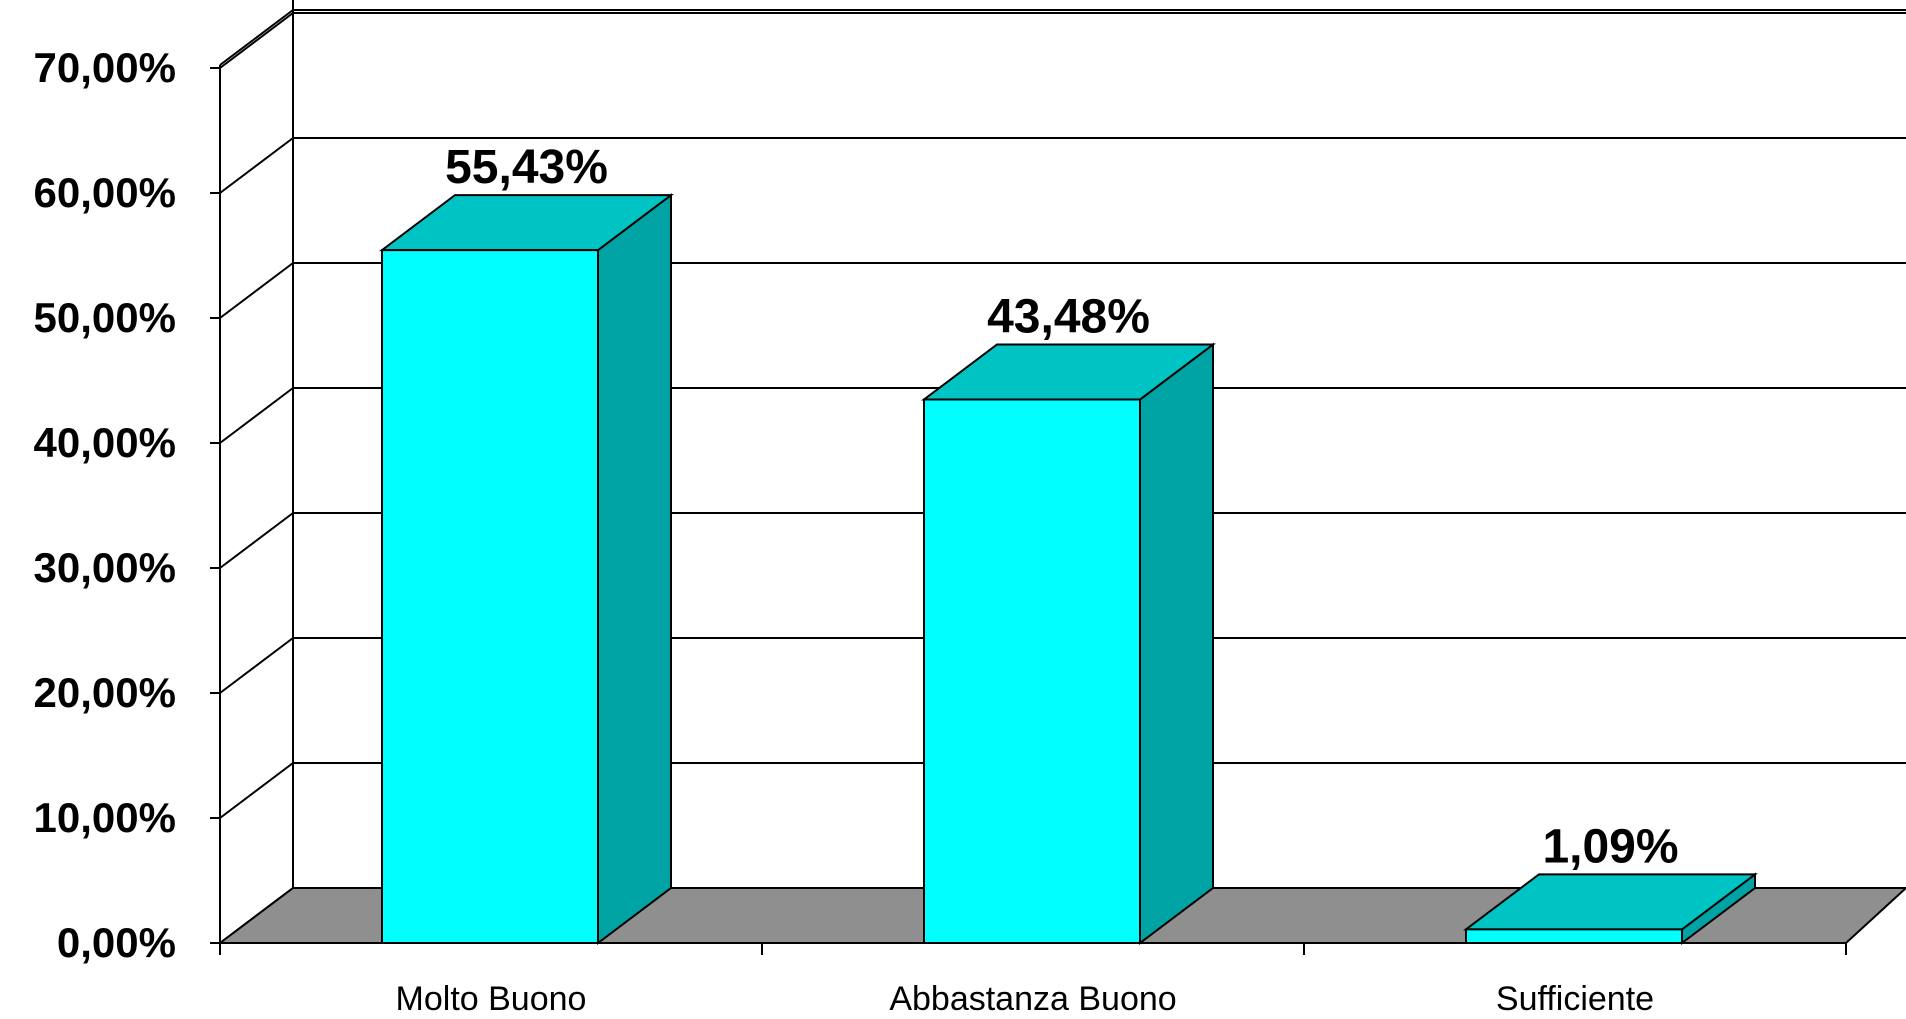 The image size is (1906, 1019). Describe the element at coordinates (105, 442) in the screenshot. I see `y-tick-label: 40,00%` at that location.